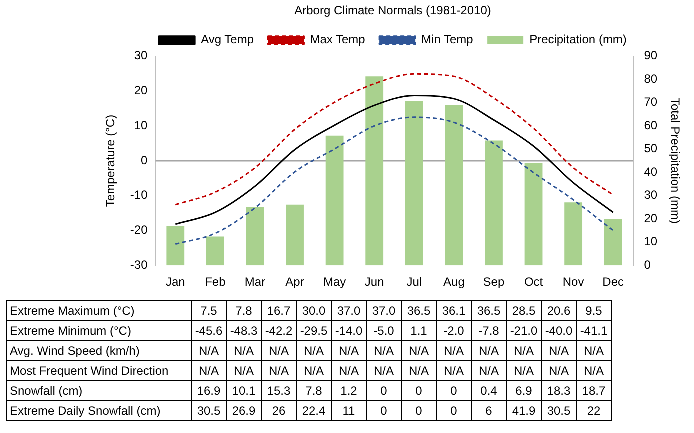  What do you see at coordinates (314, 331) in the screenshot?
I see `text: -29.5` at bounding box center [314, 331].